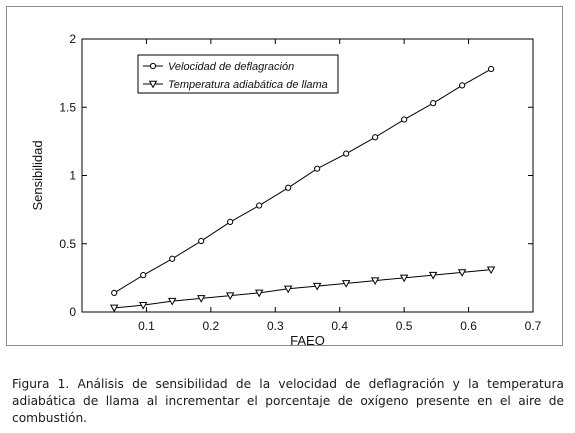 Image resolution: width=575 pixels, height=433 pixels. I want to click on x-axis-label: FAEO, so click(307, 340).